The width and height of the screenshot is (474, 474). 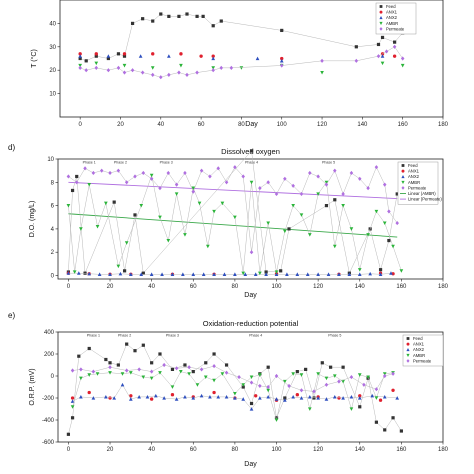 I want to click on legend-label: ANX2, so click(x=419, y=349).